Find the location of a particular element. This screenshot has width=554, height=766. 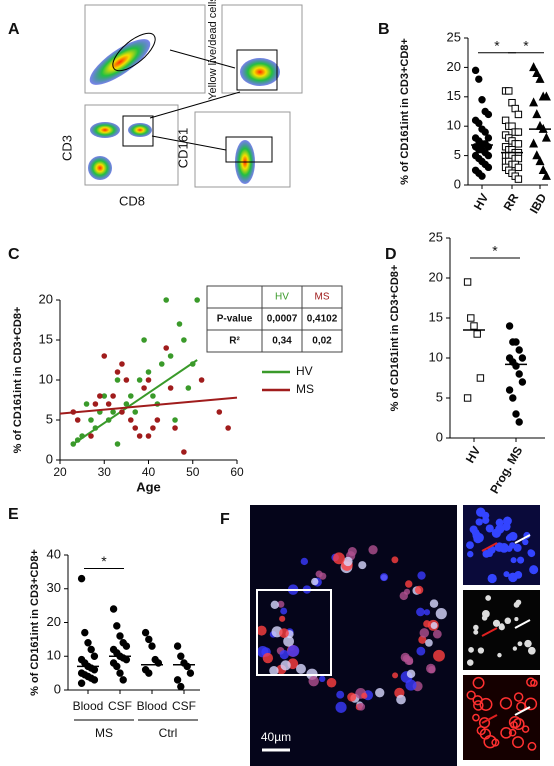

flow-population is located at coordinates (120, 62).